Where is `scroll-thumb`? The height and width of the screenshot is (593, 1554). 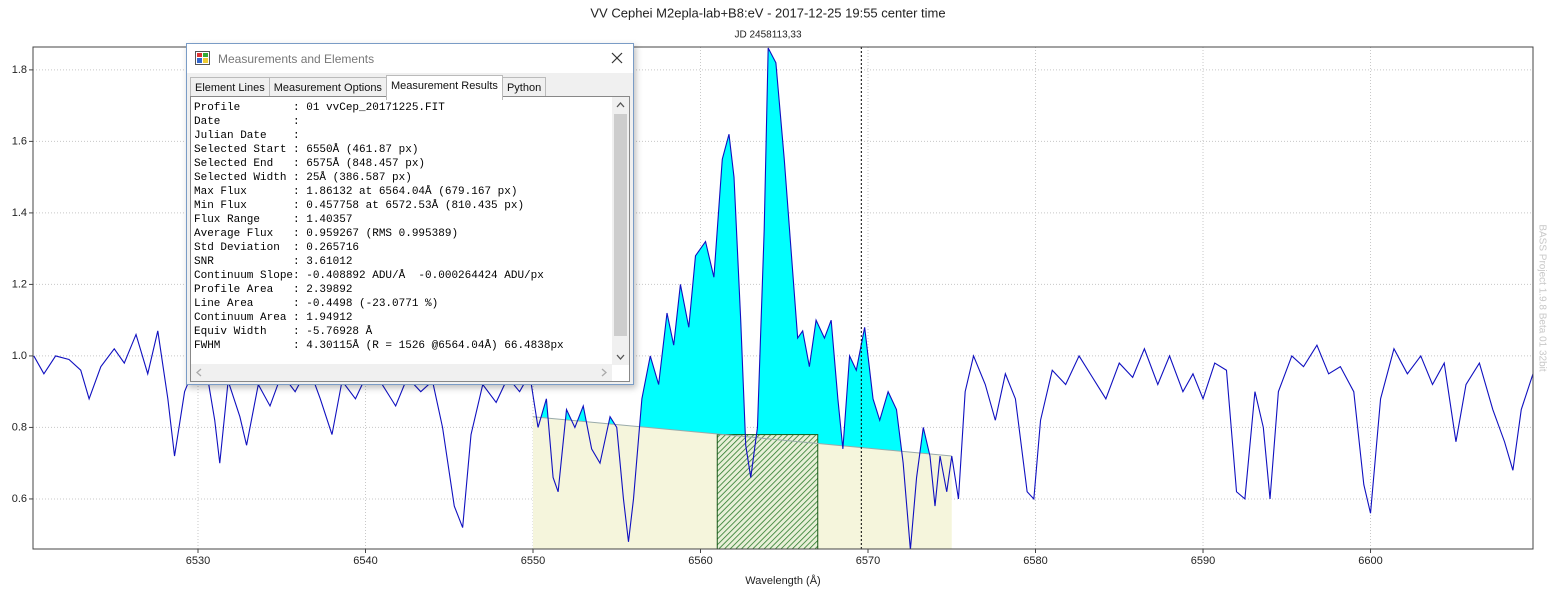
scroll-thumb is located at coordinates (620, 225).